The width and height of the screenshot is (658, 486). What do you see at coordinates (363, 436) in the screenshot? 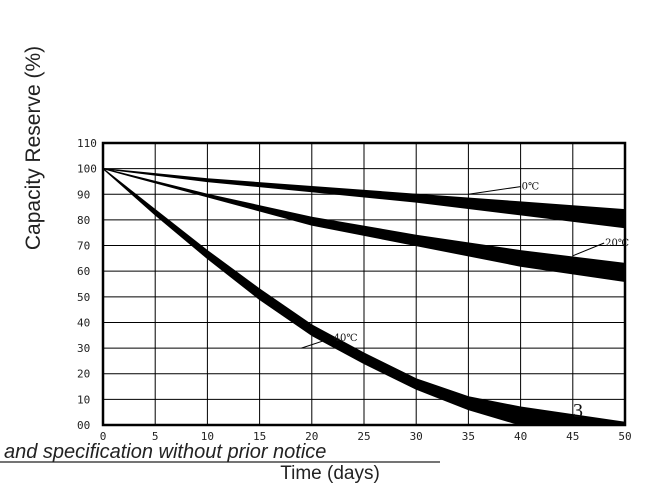
I see `x-tick-label: 25` at bounding box center [363, 436].